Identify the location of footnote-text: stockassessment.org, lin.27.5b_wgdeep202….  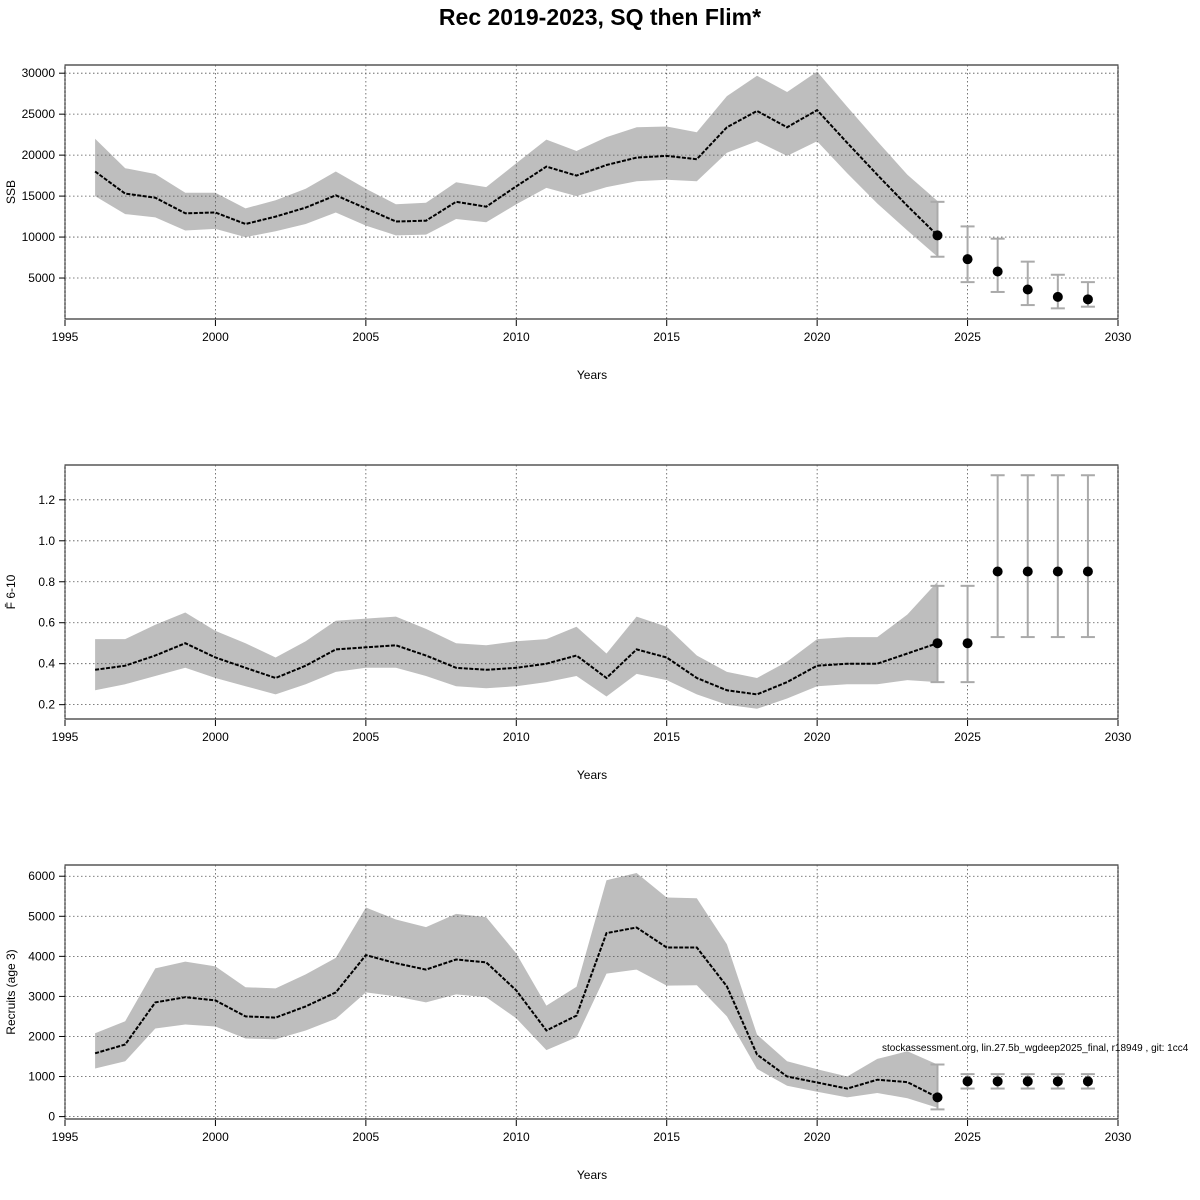
(1035, 1048).